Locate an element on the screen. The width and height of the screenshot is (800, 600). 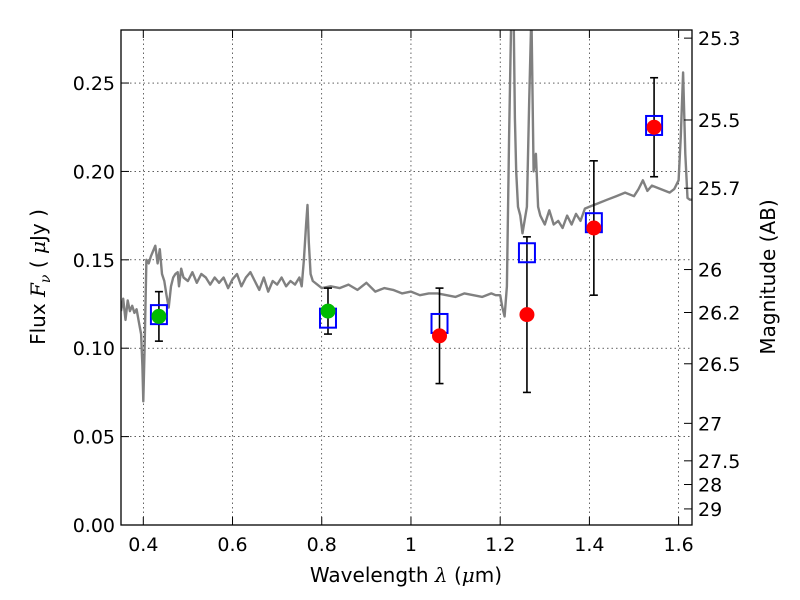
y-tick-label: 0.15 is located at coordinates (94, 261).